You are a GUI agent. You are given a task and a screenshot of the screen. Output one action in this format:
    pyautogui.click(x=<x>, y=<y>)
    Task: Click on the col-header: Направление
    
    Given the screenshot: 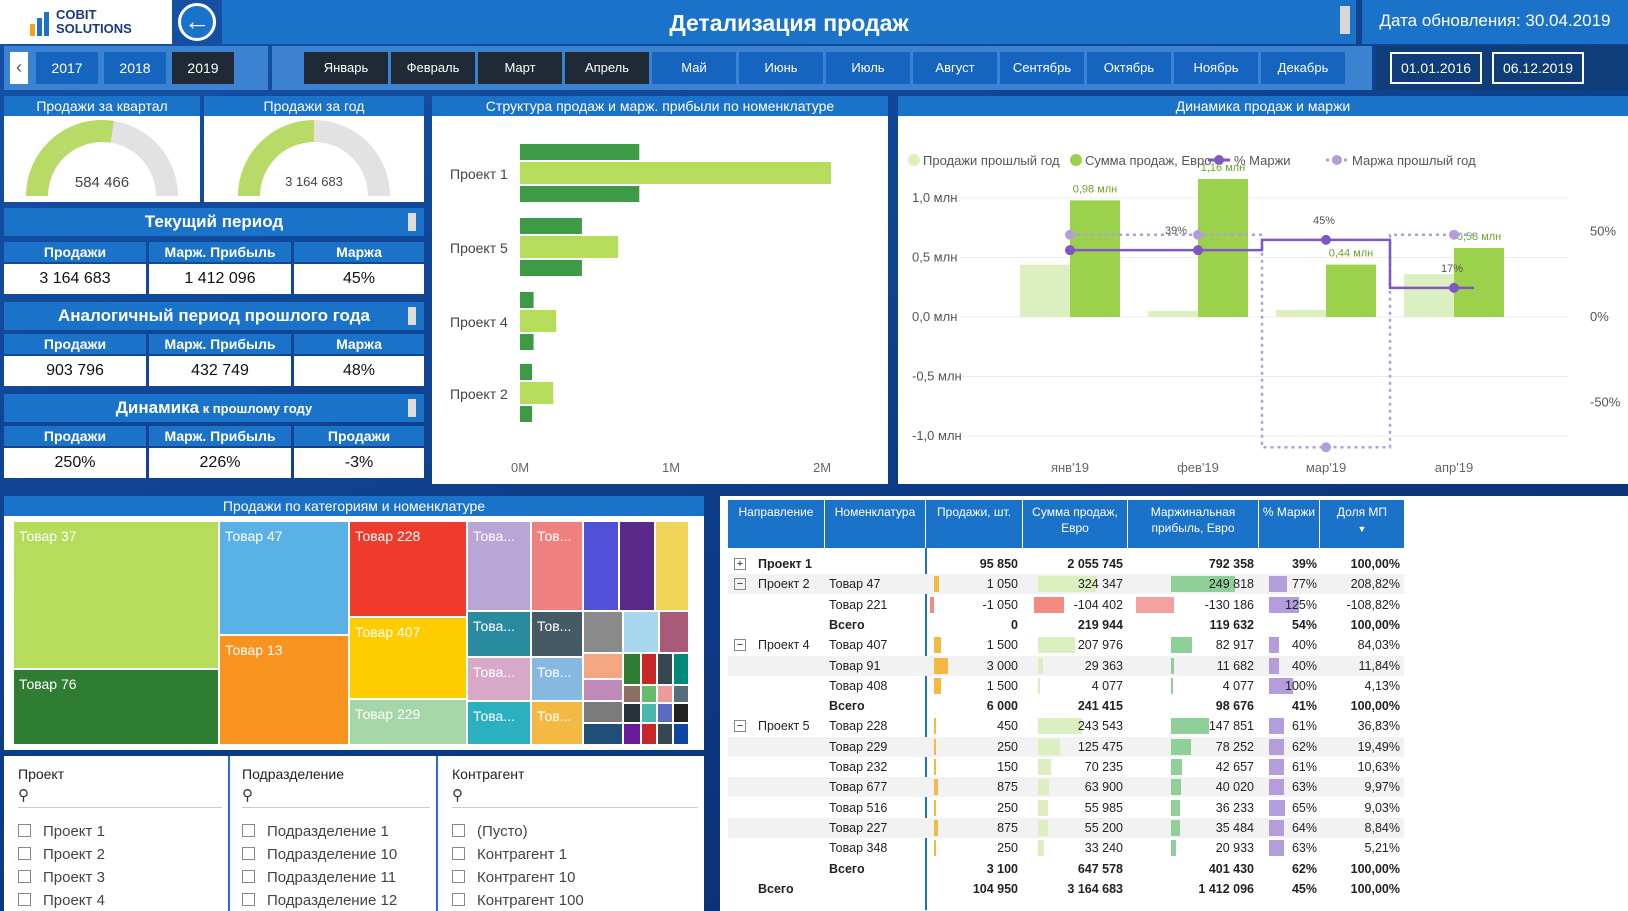 What is the action you would take?
    pyautogui.click(x=776, y=524)
    